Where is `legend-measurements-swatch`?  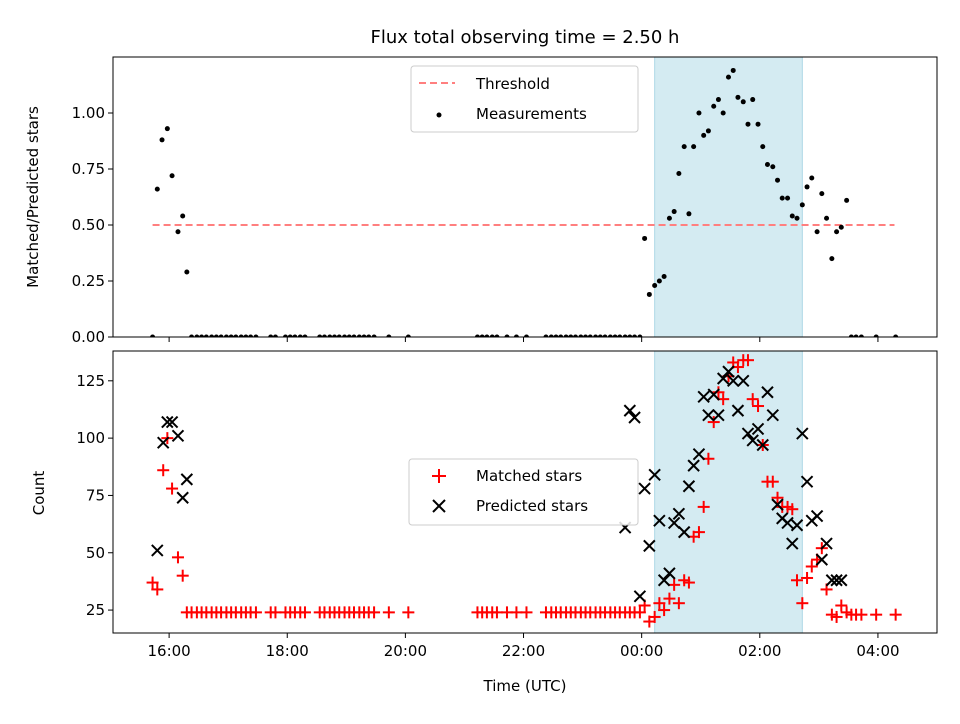
legend-measurements-swatch is located at coordinates (439, 115).